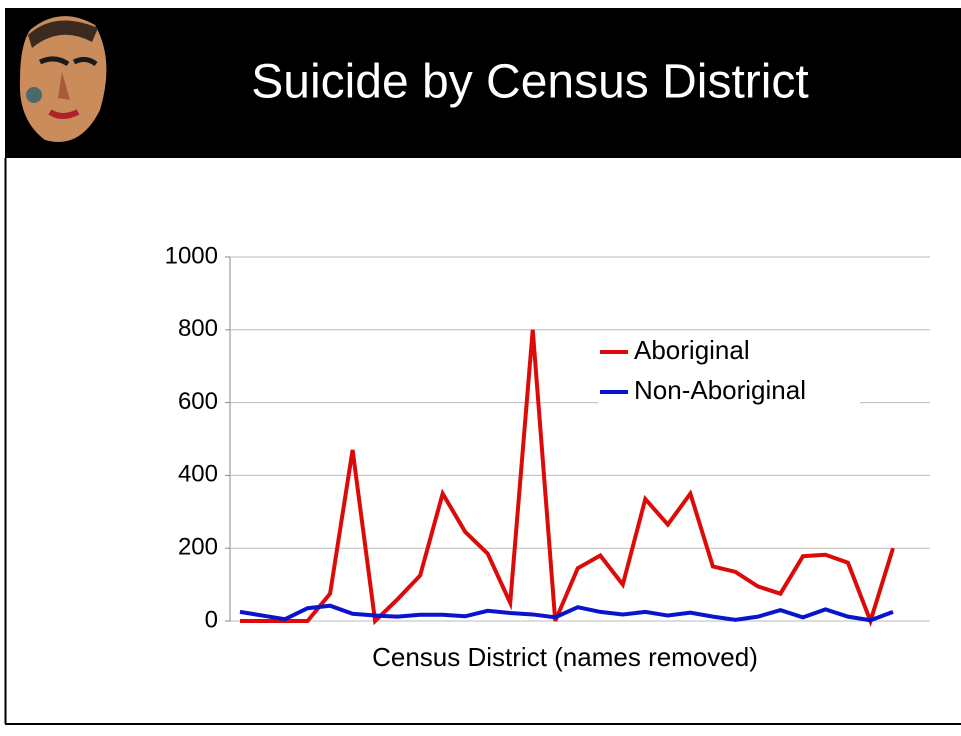 The height and width of the screenshot is (736, 961). What do you see at coordinates (729, 373) in the screenshot?
I see `legend-box` at bounding box center [729, 373].